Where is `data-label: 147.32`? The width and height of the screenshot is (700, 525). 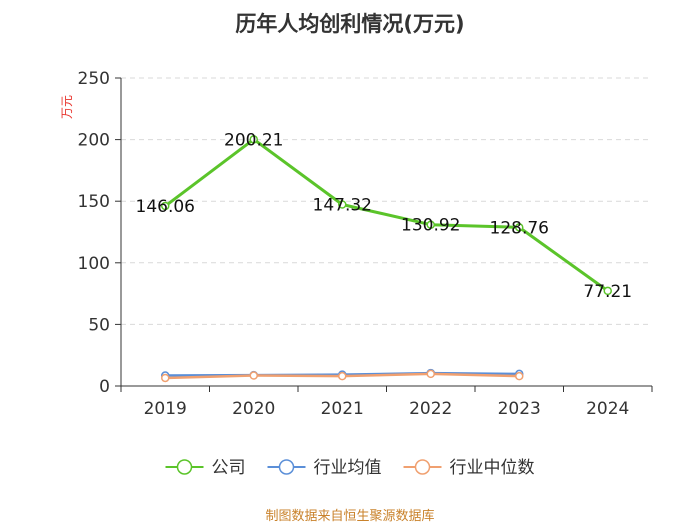 data-label: 147.32 is located at coordinates (342, 206).